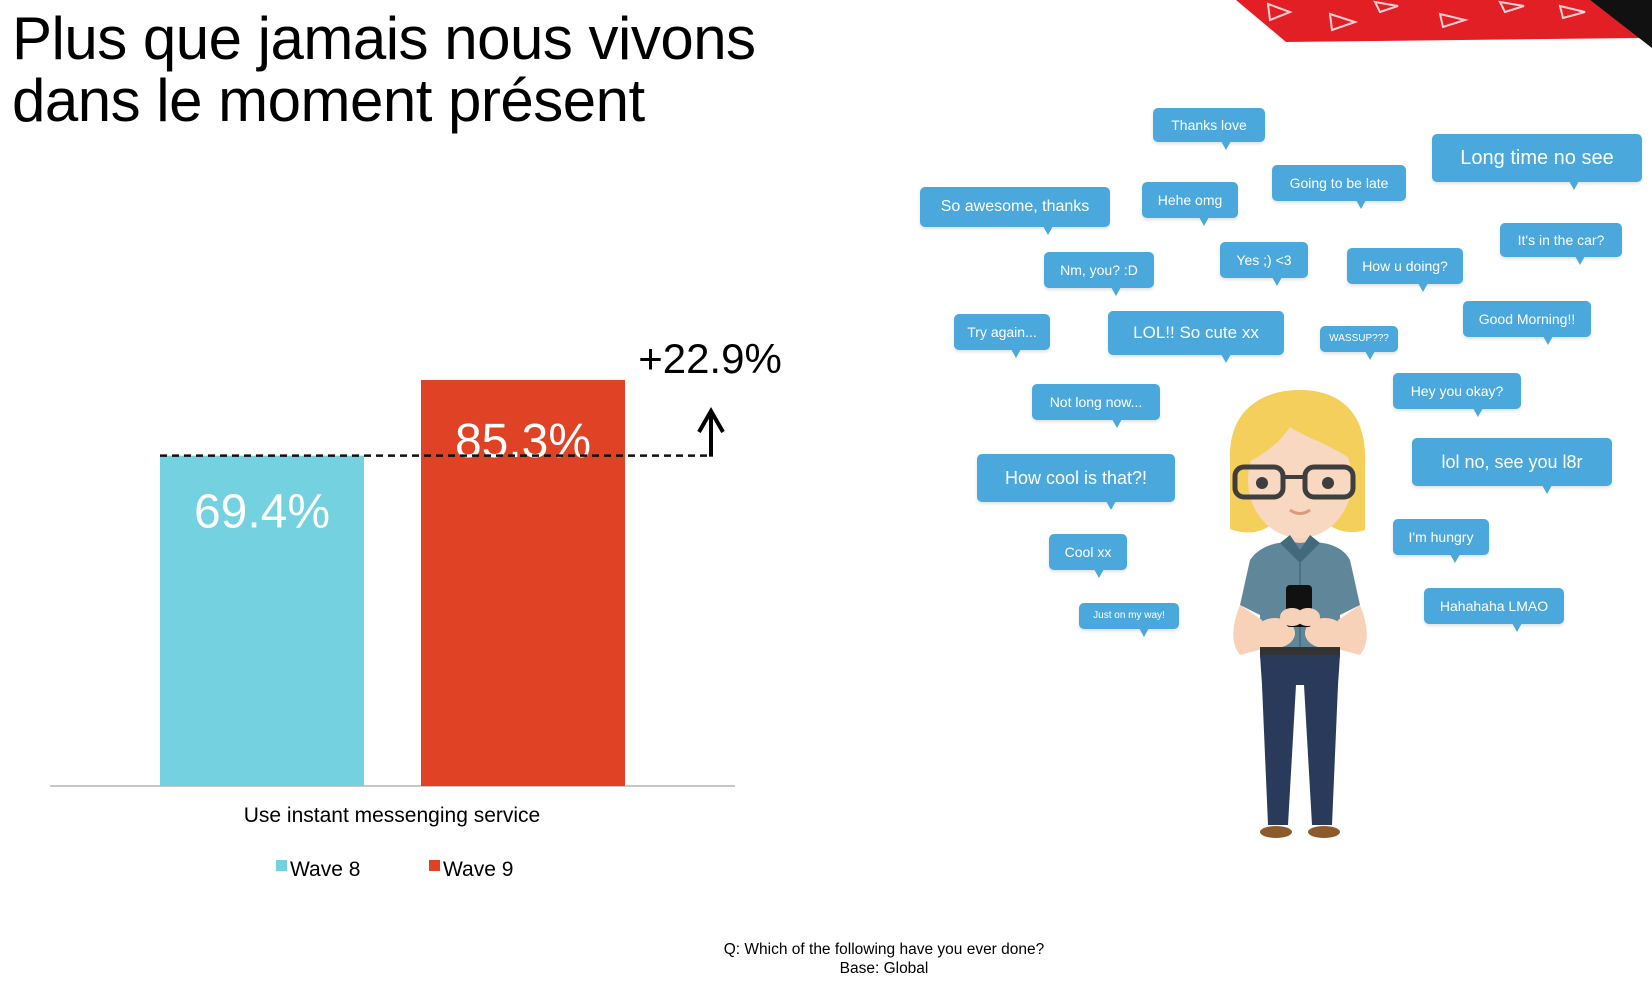  Describe the element at coordinates (1209, 129) in the screenshot. I see `chat-bubble: Thanks love` at that location.